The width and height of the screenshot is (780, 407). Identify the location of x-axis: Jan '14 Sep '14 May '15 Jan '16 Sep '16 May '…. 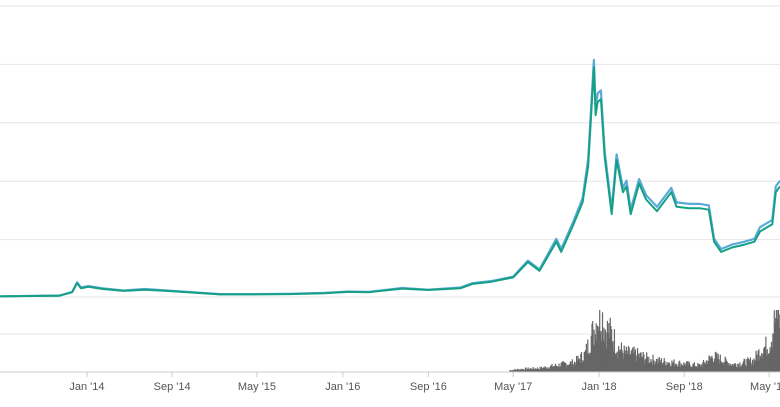
(390, 382).